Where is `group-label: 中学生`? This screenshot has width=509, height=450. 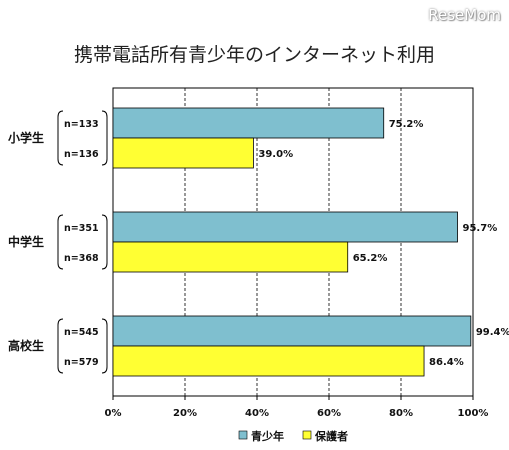
group-label: 中学生 is located at coordinates (26, 241).